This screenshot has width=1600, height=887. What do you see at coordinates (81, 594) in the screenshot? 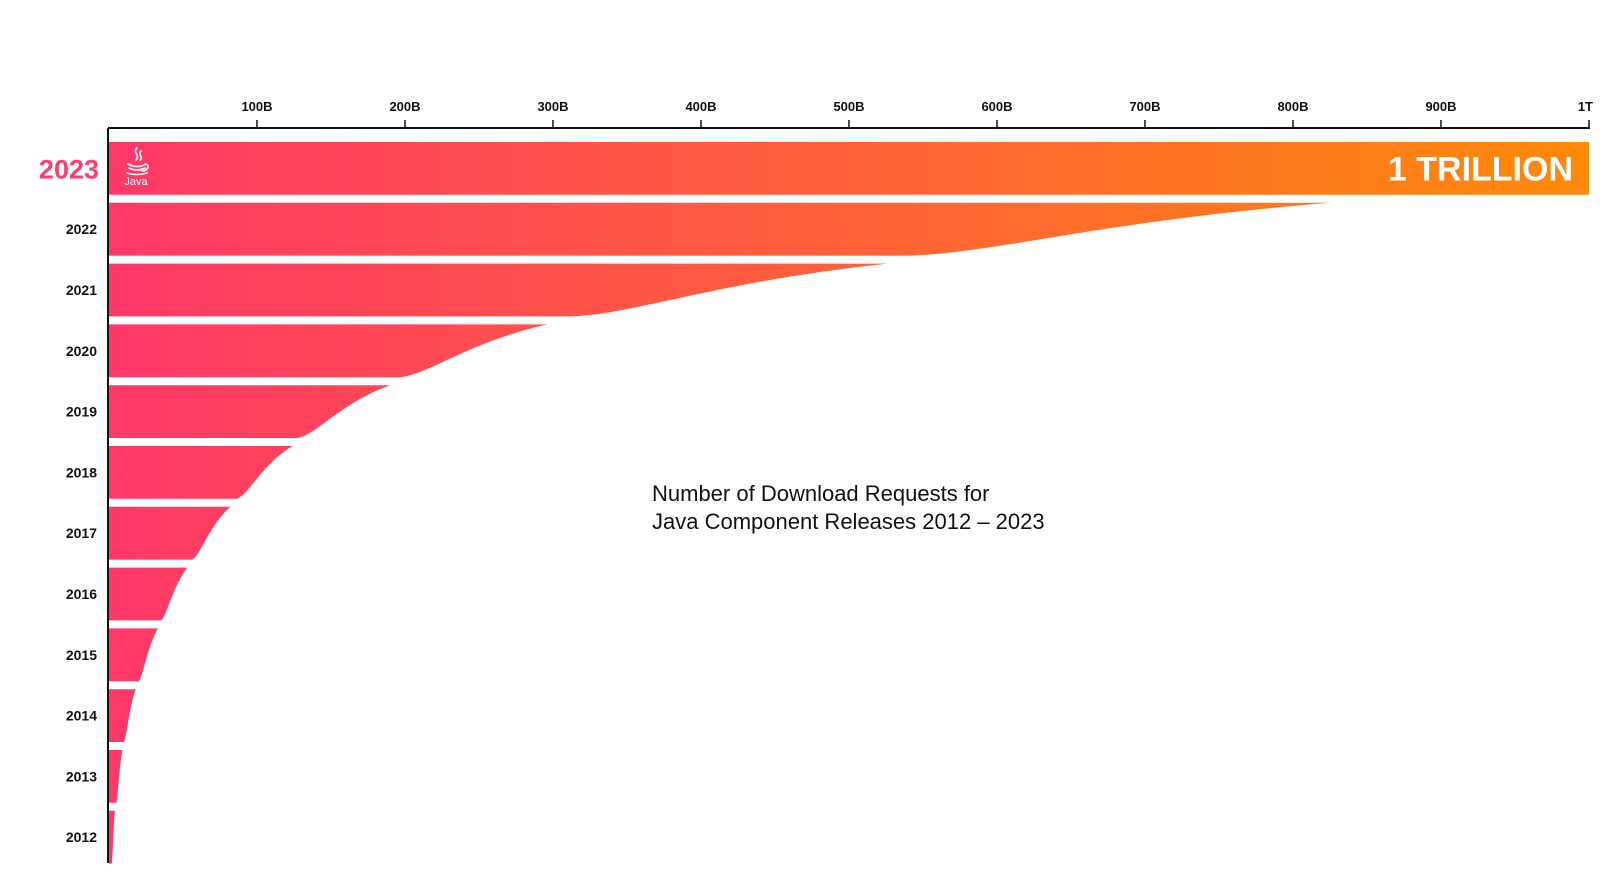
I see `year-label-2016: 2016` at bounding box center [81, 594].